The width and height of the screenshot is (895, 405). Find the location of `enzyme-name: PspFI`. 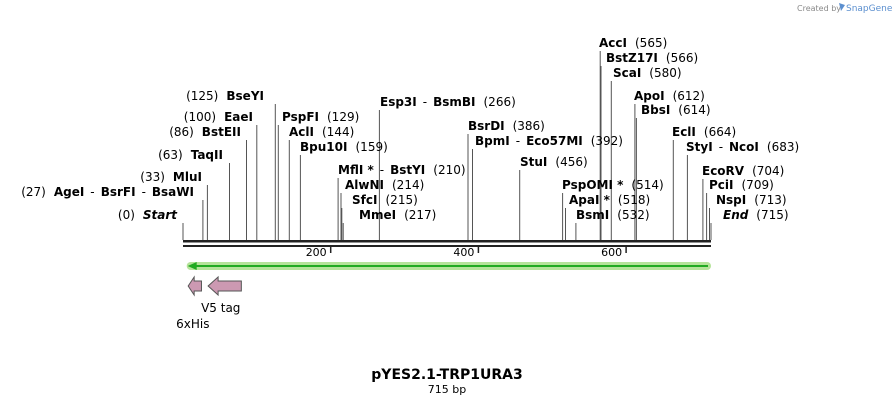

enzyme-name: PspFI is located at coordinates (300, 117).